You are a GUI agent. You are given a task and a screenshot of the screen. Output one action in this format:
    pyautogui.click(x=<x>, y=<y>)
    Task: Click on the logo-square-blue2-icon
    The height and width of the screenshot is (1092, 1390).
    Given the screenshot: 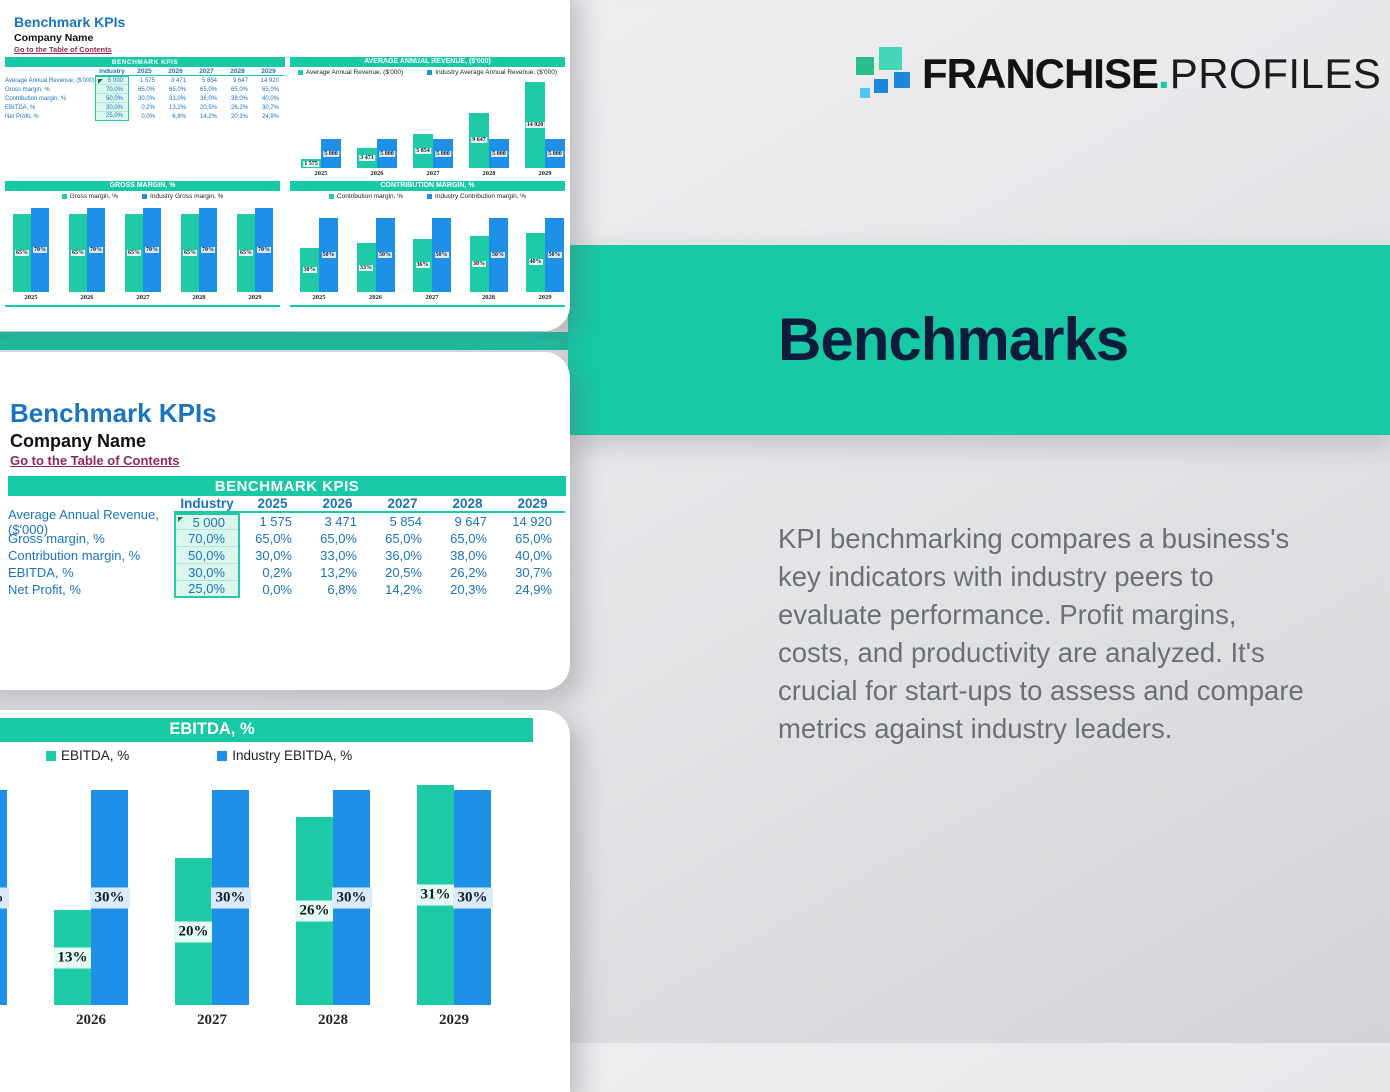 What is the action you would take?
    pyautogui.click(x=902, y=80)
    